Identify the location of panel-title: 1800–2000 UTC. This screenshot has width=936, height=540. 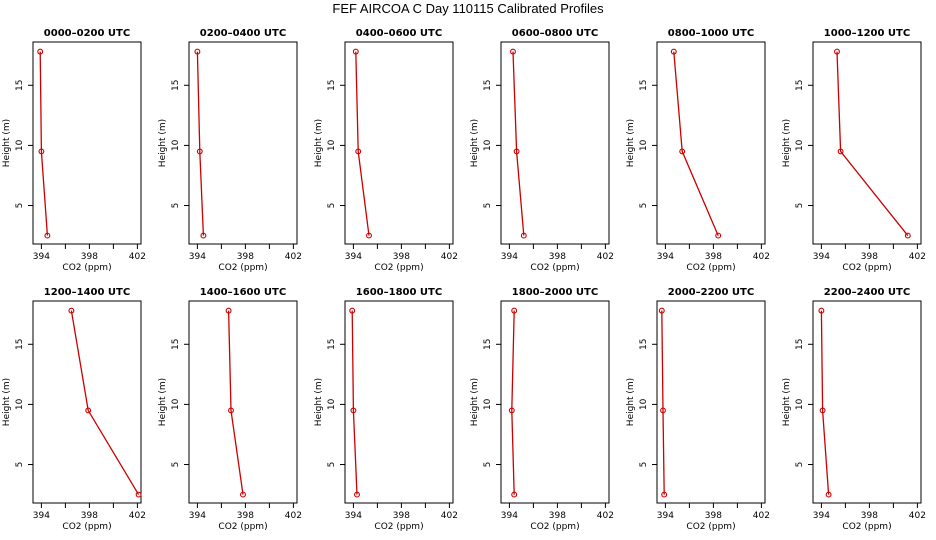
(555, 292).